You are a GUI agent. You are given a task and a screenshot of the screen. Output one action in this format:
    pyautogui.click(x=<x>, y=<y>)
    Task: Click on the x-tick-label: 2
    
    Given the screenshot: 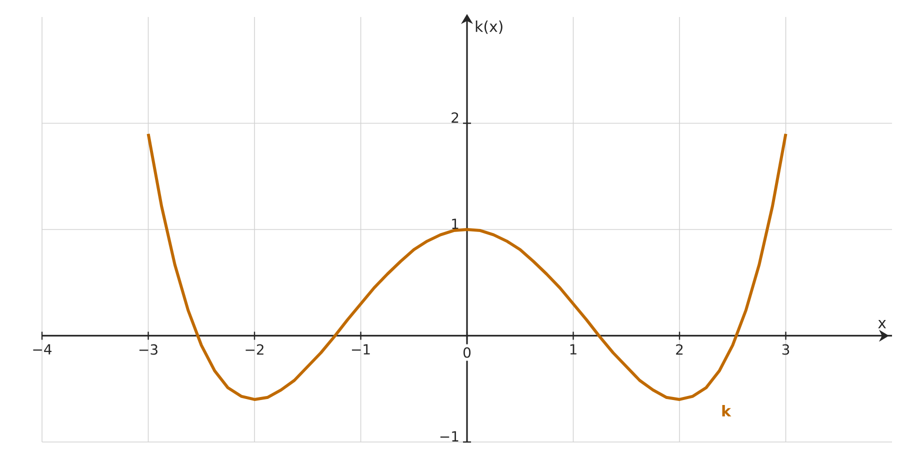 What is the action you would take?
    pyautogui.click(x=679, y=349)
    